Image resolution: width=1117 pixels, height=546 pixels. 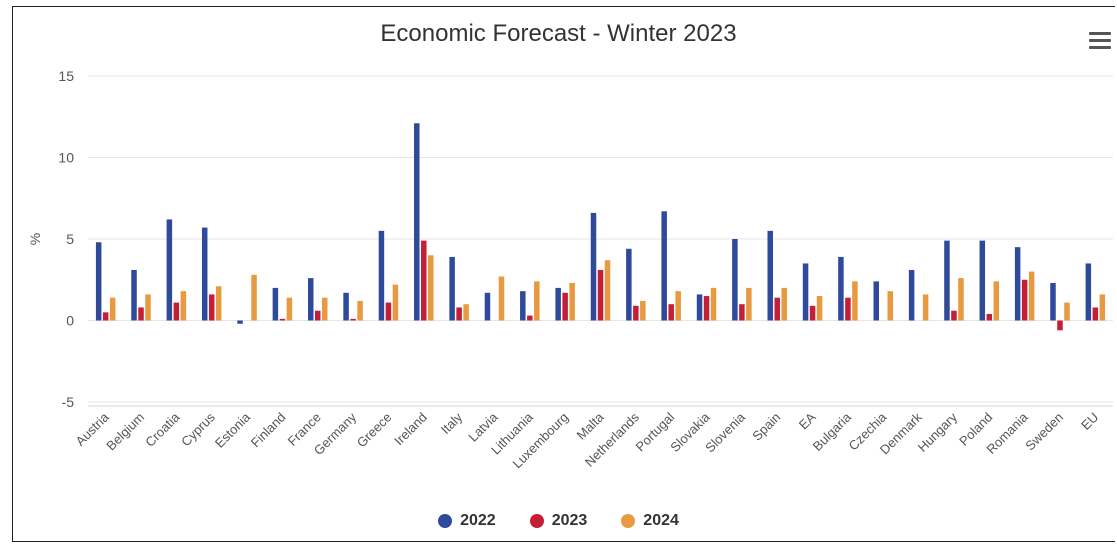 I want to click on x-tick-label: Estonia, so click(x=233, y=430).